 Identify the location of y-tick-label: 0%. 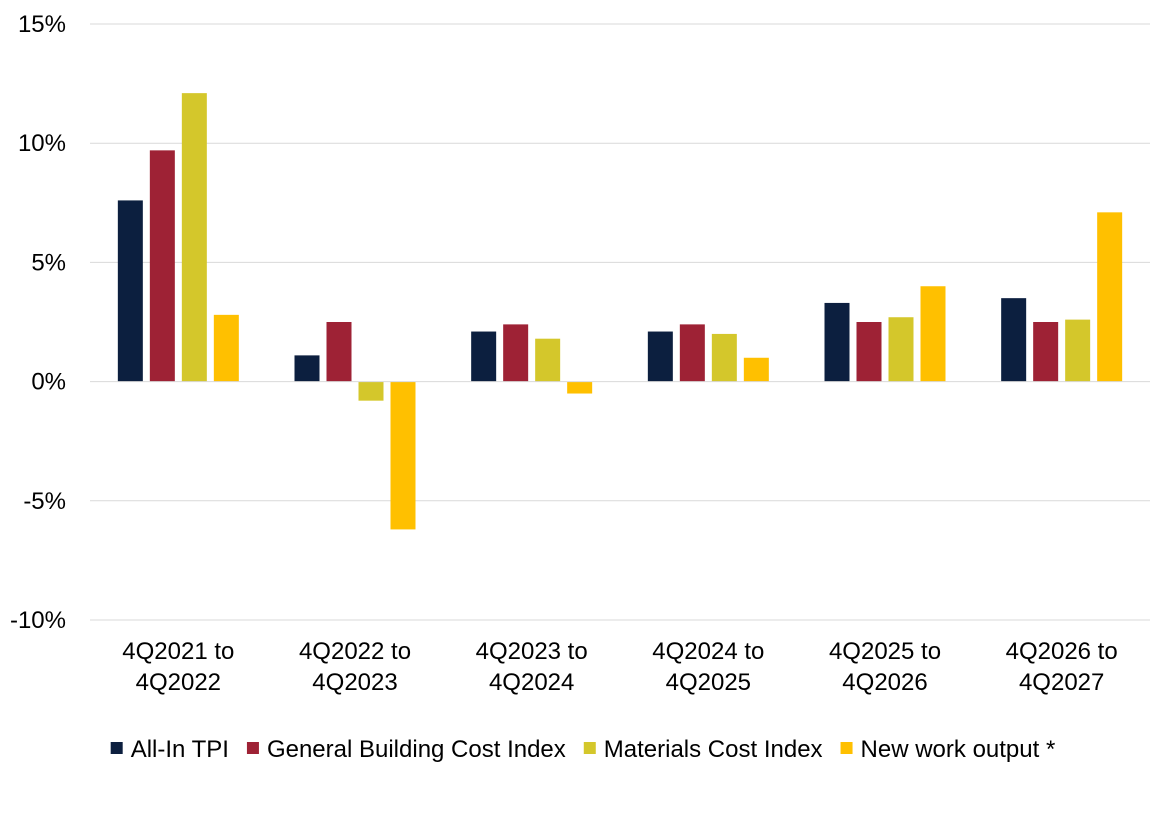
(48, 382).